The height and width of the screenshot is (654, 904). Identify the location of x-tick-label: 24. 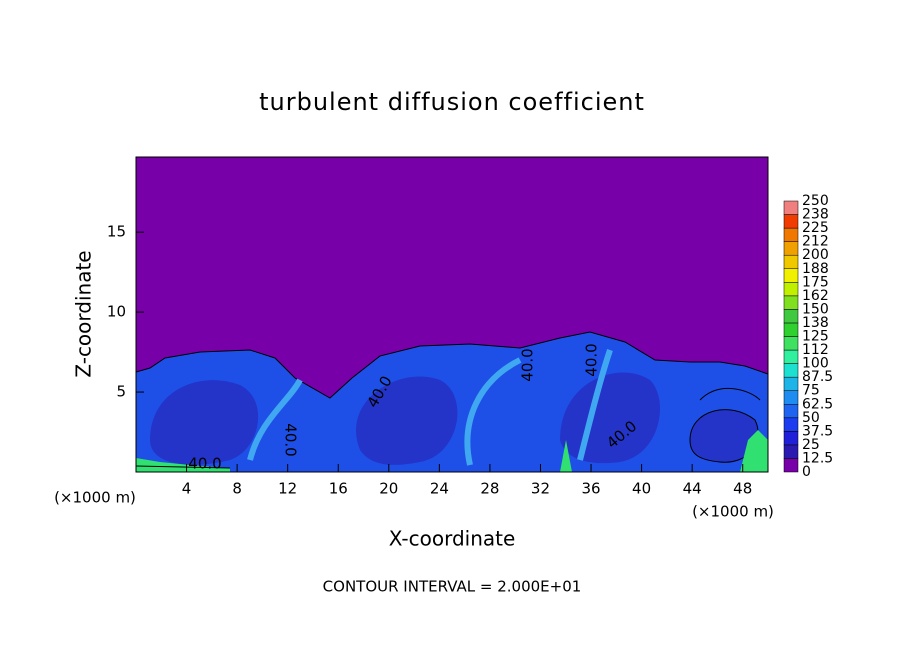
(439, 489).